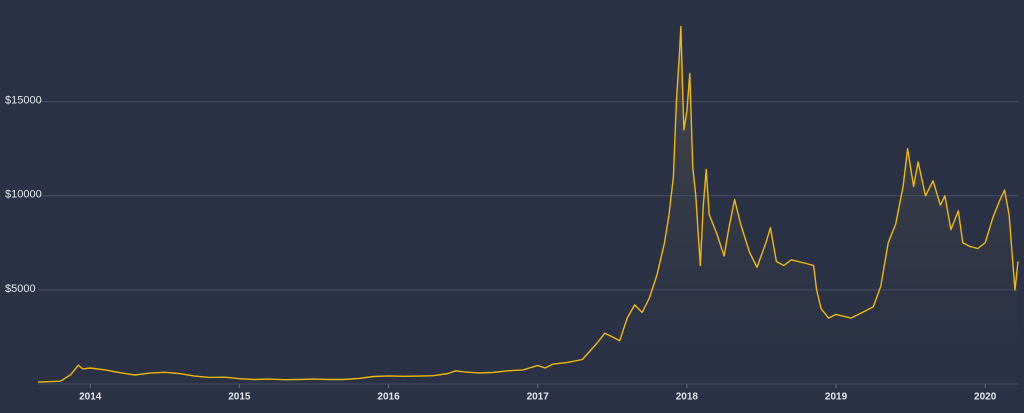  What do you see at coordinates (20, 289) in the screenshot?
I see `y-tick-label: $5000` at bounding box center [20, 289].